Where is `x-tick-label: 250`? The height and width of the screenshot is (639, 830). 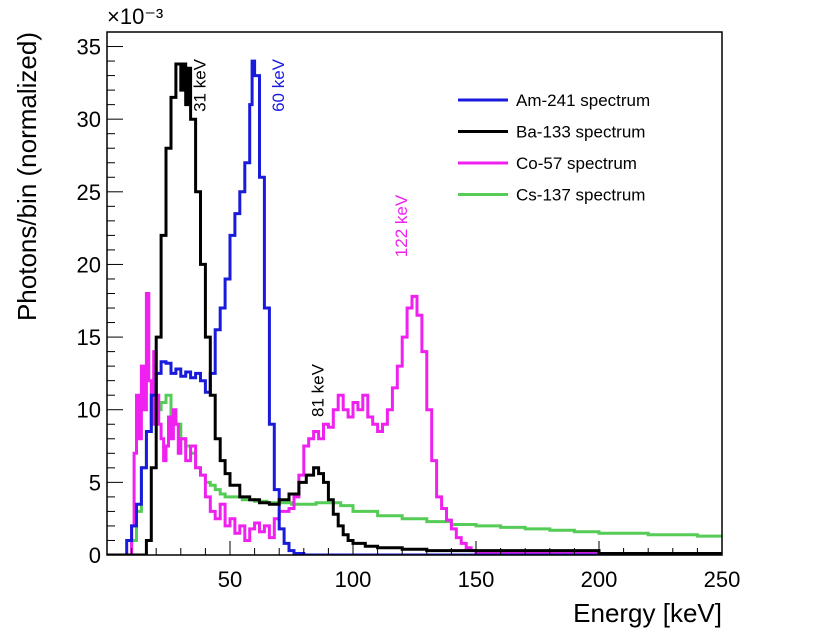 x-tick-label: 250 is located at coordinates (722, 579).